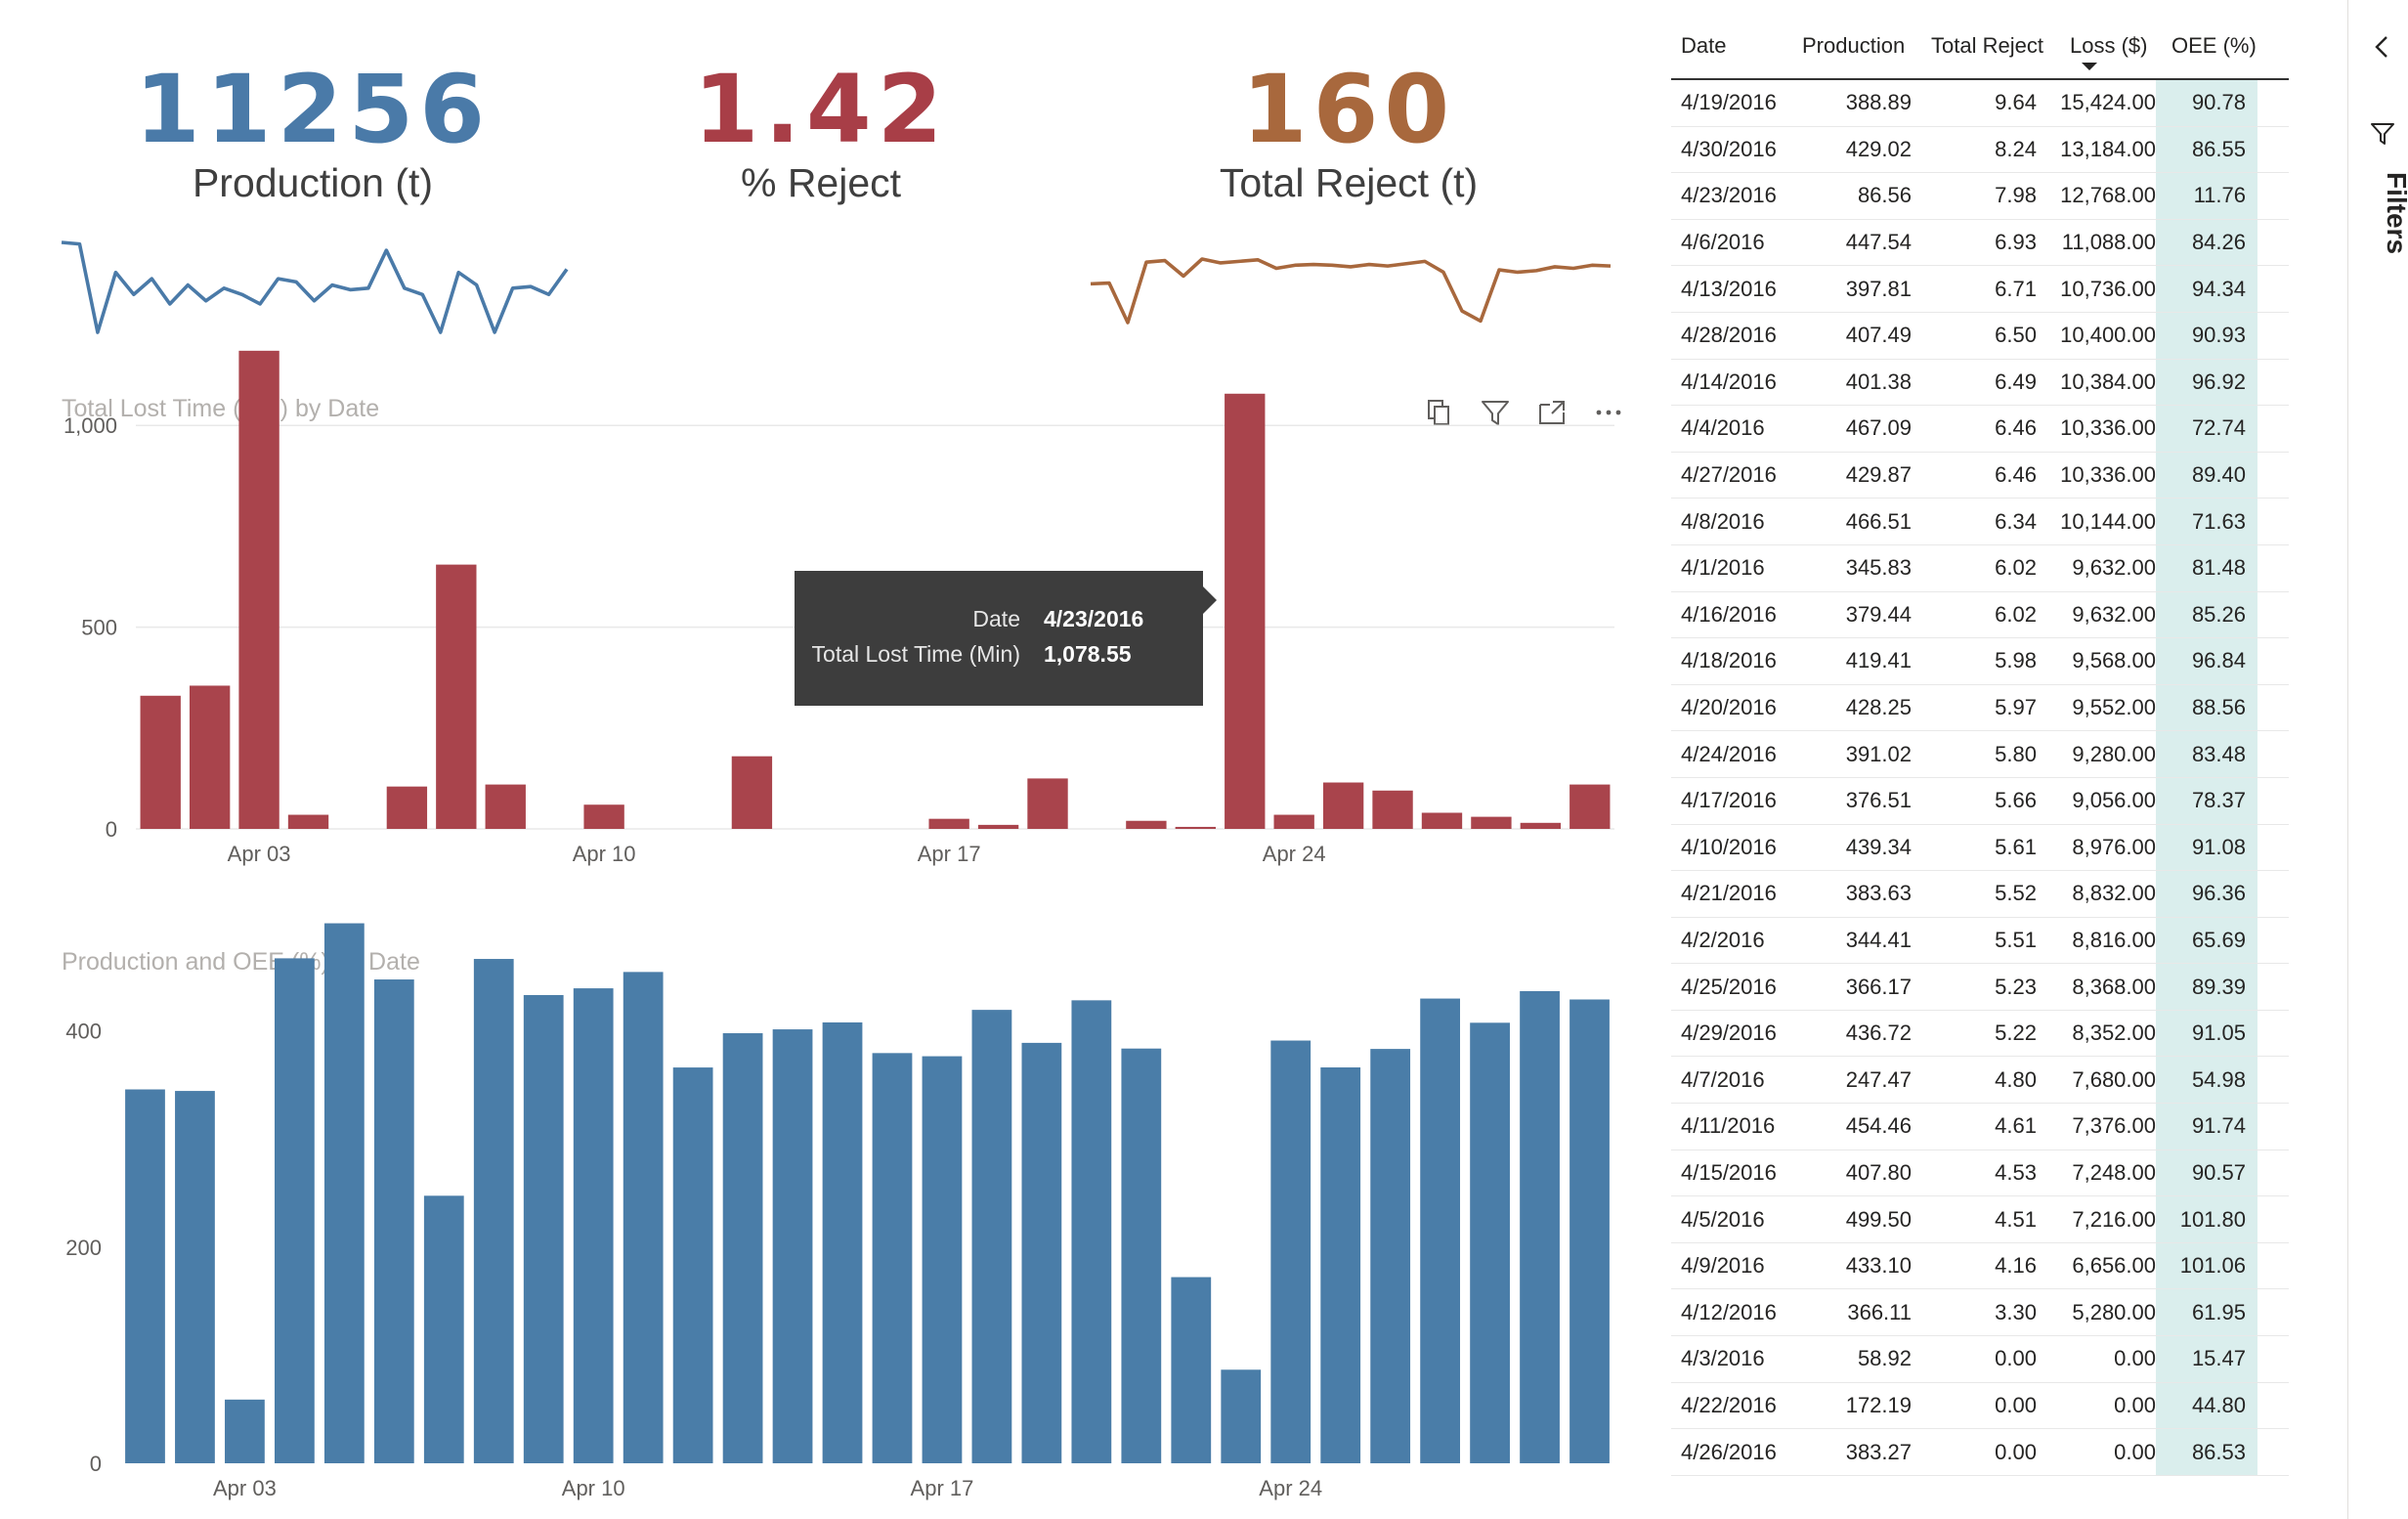 This screenshot has height=1519, width=2408. I want to click on table-row: 4/24/2016 391.02 5.80 9,280.00 83.48, so click(1980, 754).